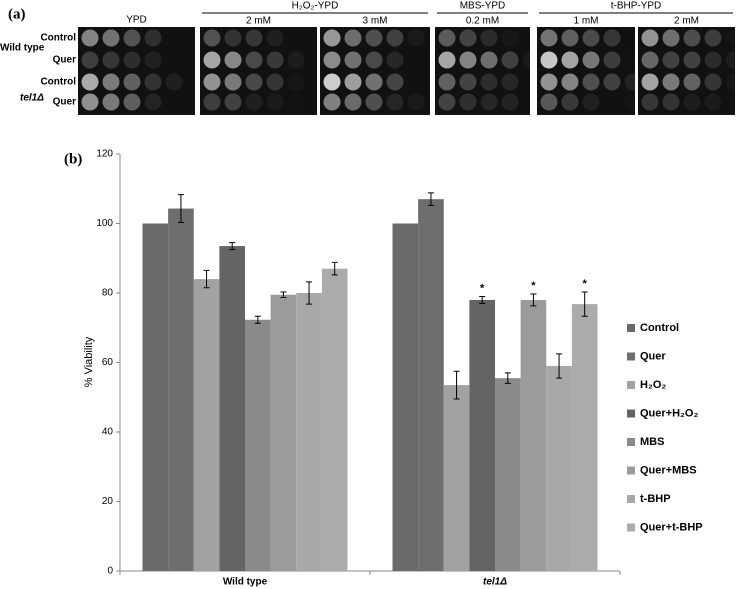  I want to click on legend-label: Quer+MBS, so click(668, 470).